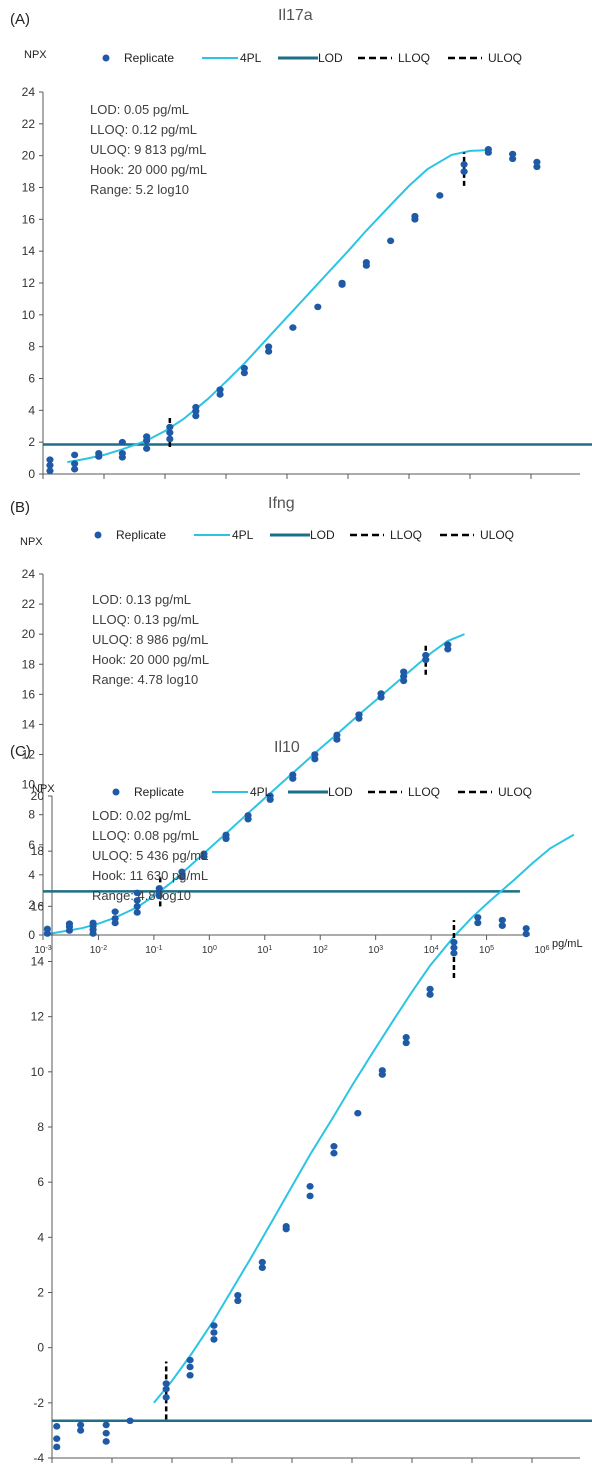 The image size is (592, 1468). What do you see at coordinates (148, 149) in the screenshot?
I see `annotation-line: ULOQ: 9 813 pg/mL` at bounding box center [148, 149].